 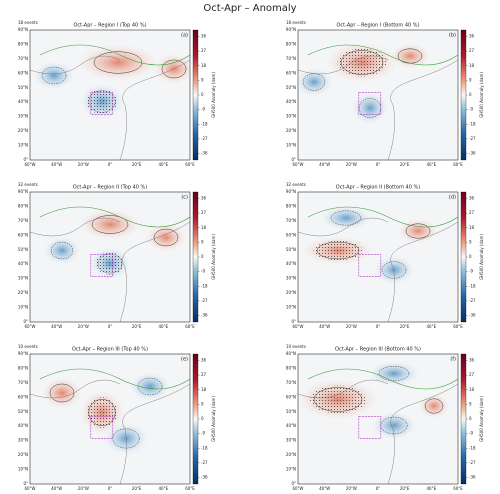 What do you see at coordinates (28, 184) in the screenshot?
I see `event-count: 32 events` at bounding box center [28, 184].